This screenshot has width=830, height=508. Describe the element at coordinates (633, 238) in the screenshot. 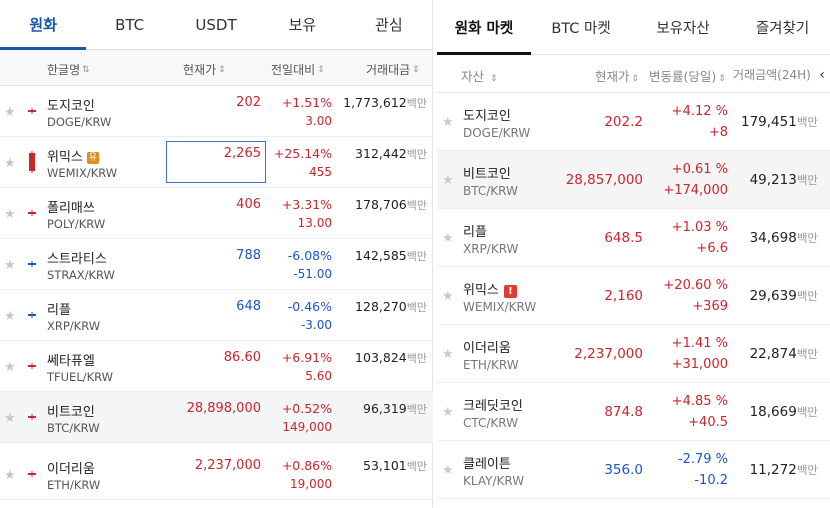

I see `asset-row: ★ 리플 XRP/KRW 648.5 +1.03 % +6.6 34,698백만` at that location.